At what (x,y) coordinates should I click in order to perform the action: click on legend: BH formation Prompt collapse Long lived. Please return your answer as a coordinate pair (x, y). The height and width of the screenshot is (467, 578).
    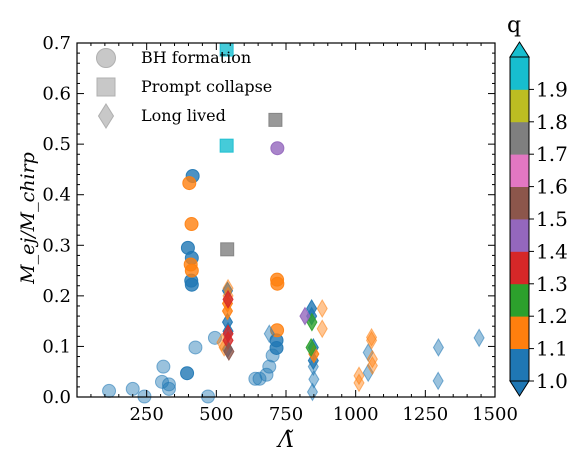
    Looking at the image, I should click on (184, 88).